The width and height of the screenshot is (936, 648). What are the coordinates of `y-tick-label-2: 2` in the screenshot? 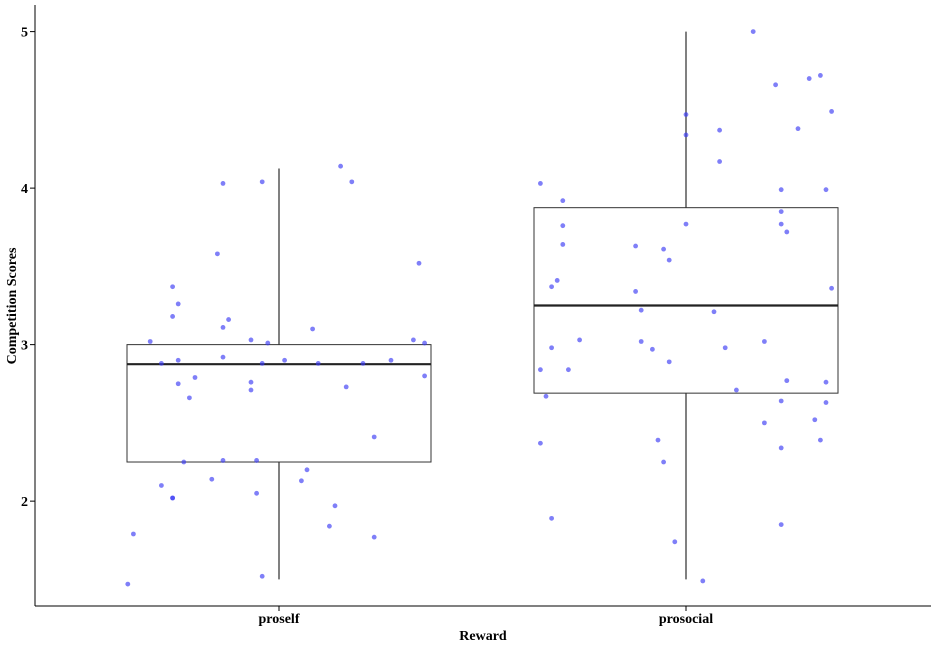 It's located at (24, 502).